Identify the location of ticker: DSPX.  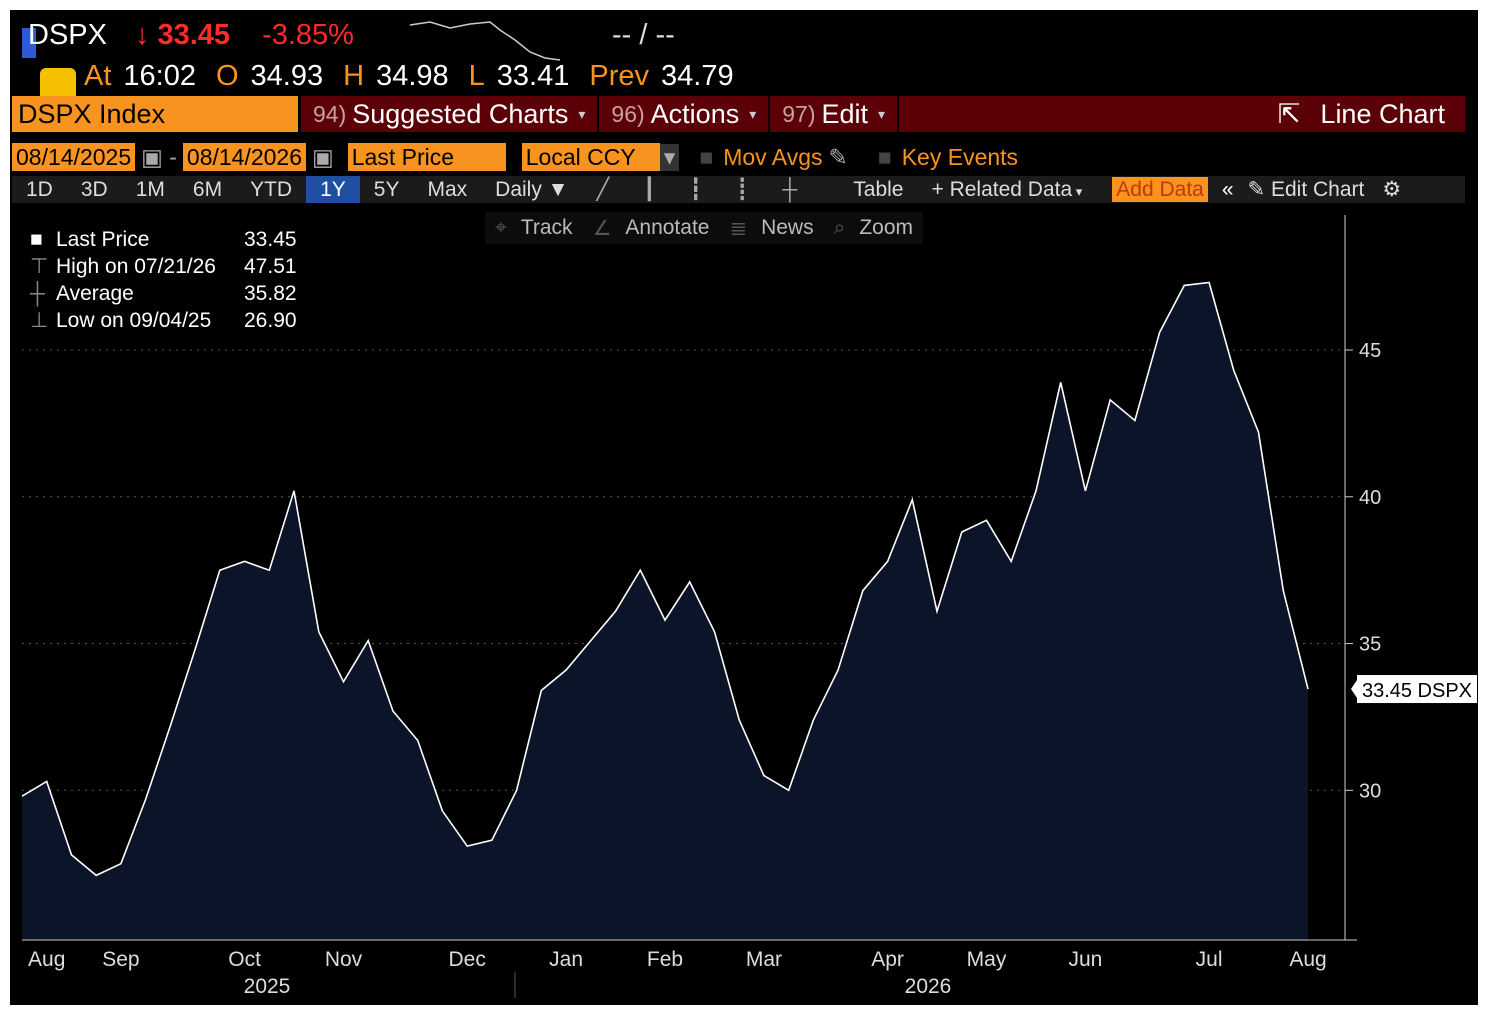
(67, 34).